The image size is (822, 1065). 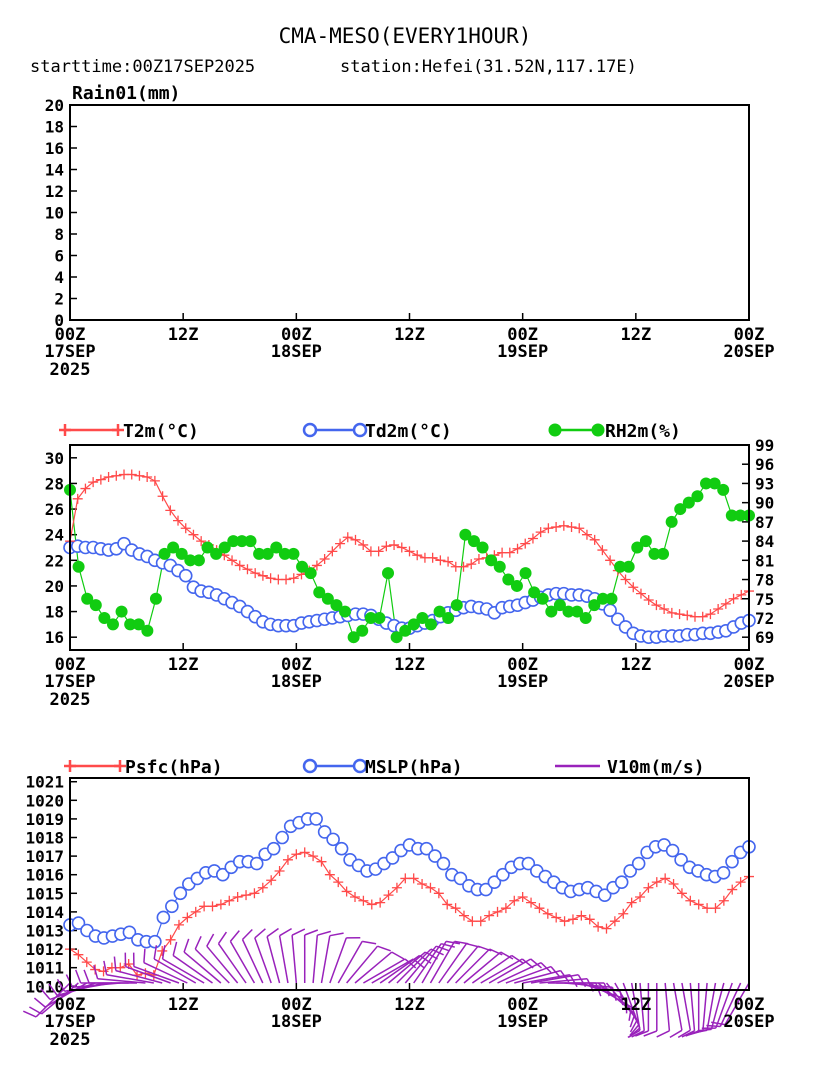 What do you see at coordinates (44, 782) in the screenshot?
I see `pressure-y-tick-label: 1021` at bounding box center [44, 782].